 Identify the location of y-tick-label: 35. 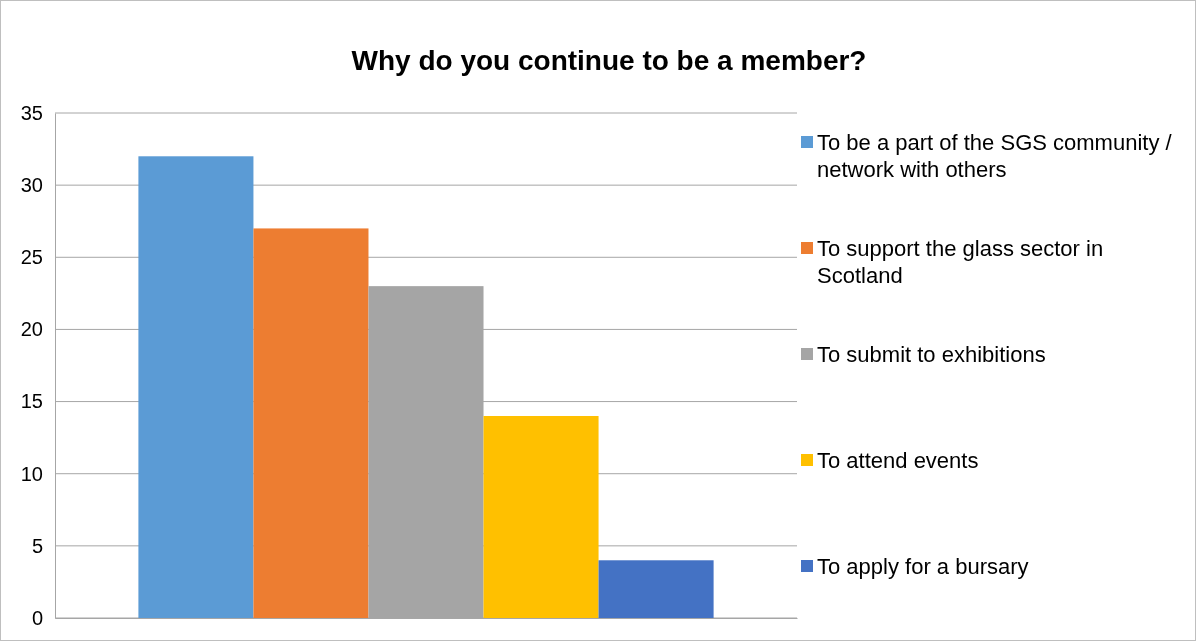
(31, 112).